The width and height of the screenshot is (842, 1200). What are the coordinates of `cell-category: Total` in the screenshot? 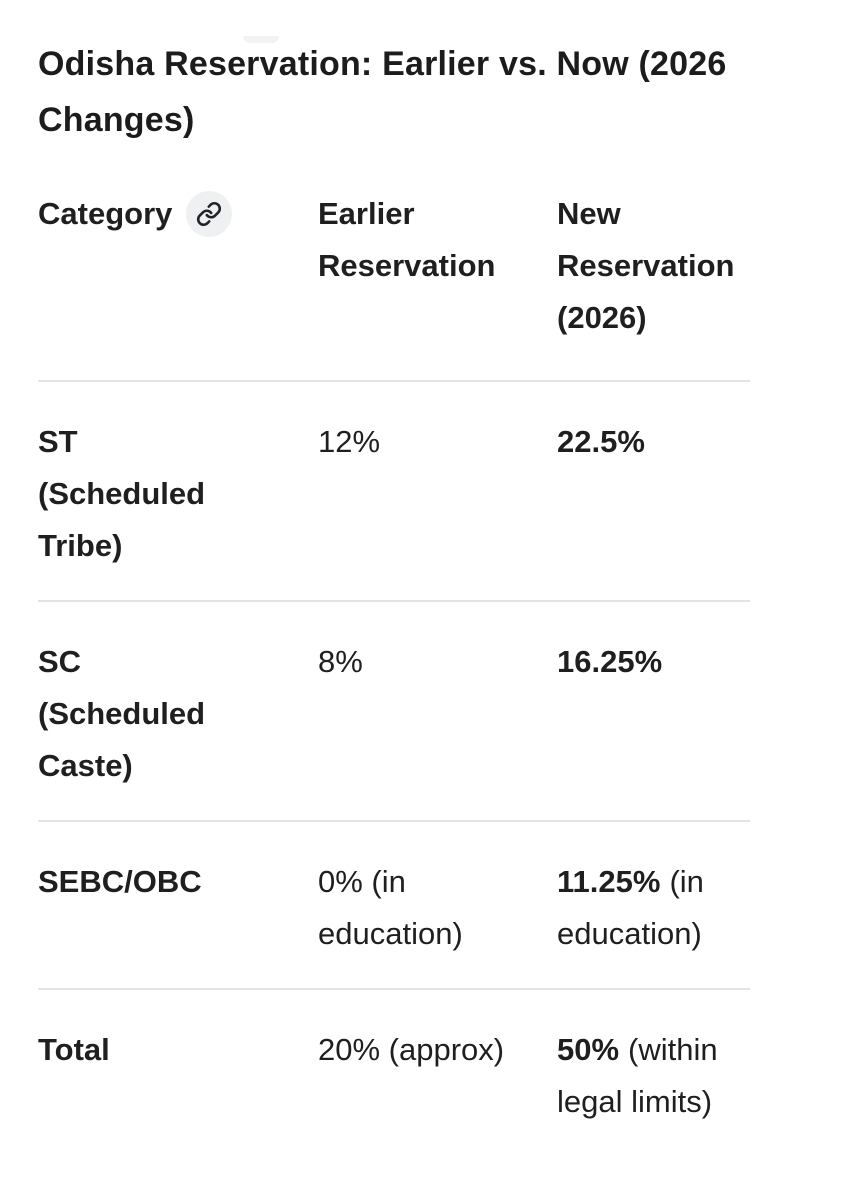 It's located at (178, 1072).